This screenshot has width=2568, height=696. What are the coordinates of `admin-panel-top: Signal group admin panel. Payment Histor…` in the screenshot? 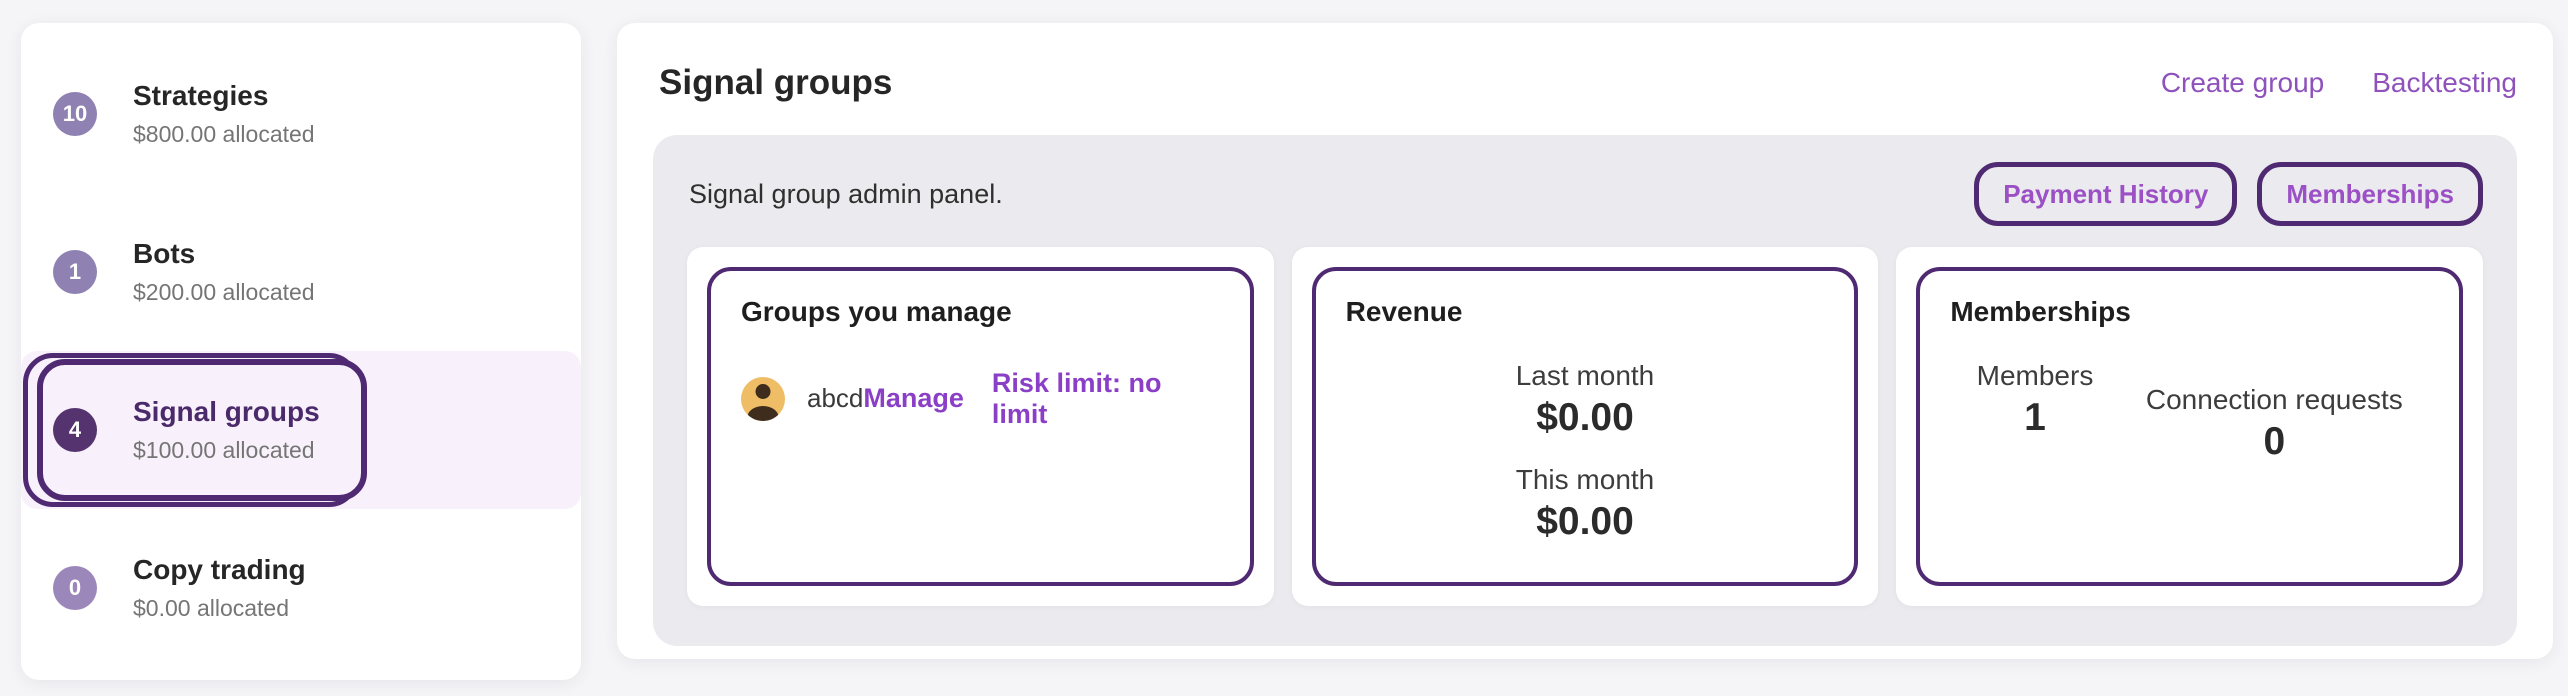 It's located at (1585, 194).